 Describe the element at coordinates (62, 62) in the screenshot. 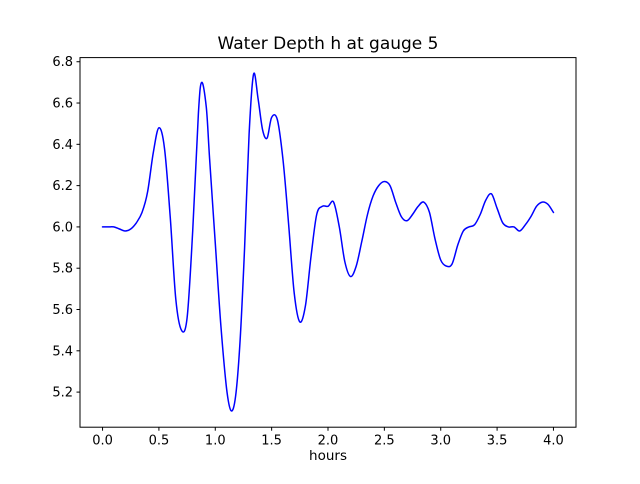

I see `y-tick-label: 6.8` at that location.